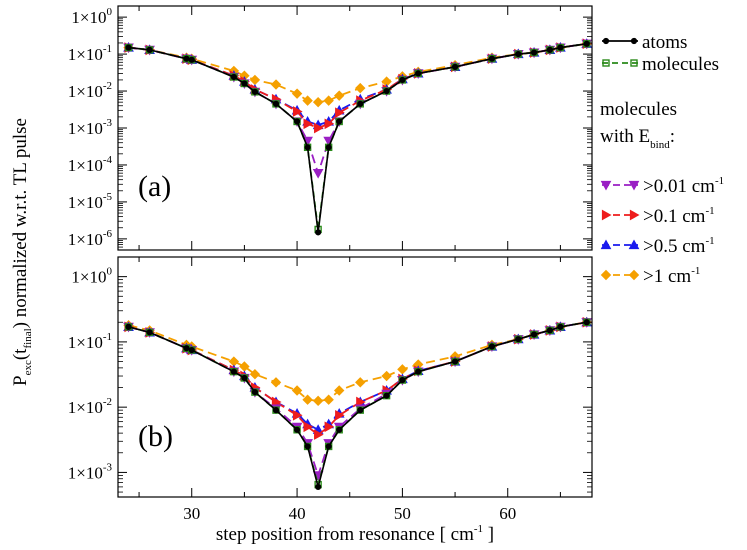 This screenshot has height=550, width=747. Describe the element at coordinates (683, 186) in the screenshot. I see `legend-threshold-0.01-label: >0.01 cm-1` at that location.